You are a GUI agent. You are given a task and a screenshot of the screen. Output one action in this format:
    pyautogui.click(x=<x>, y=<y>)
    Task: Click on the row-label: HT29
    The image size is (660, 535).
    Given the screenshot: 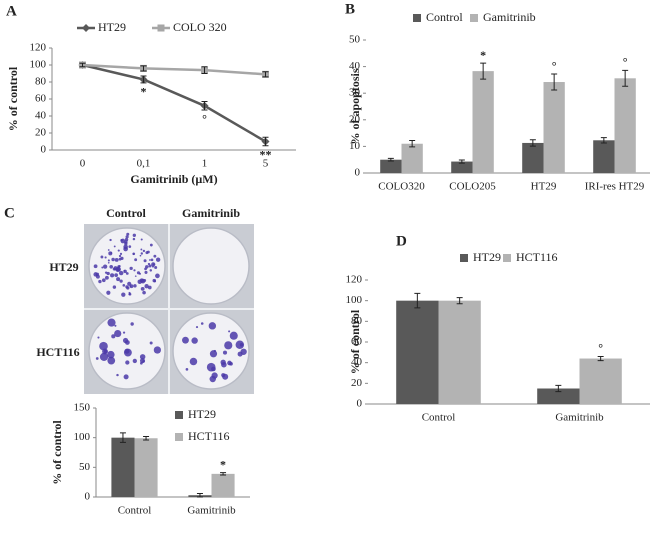 What is the action you would take?
    pyautogui.click(x=63, y=267)
    